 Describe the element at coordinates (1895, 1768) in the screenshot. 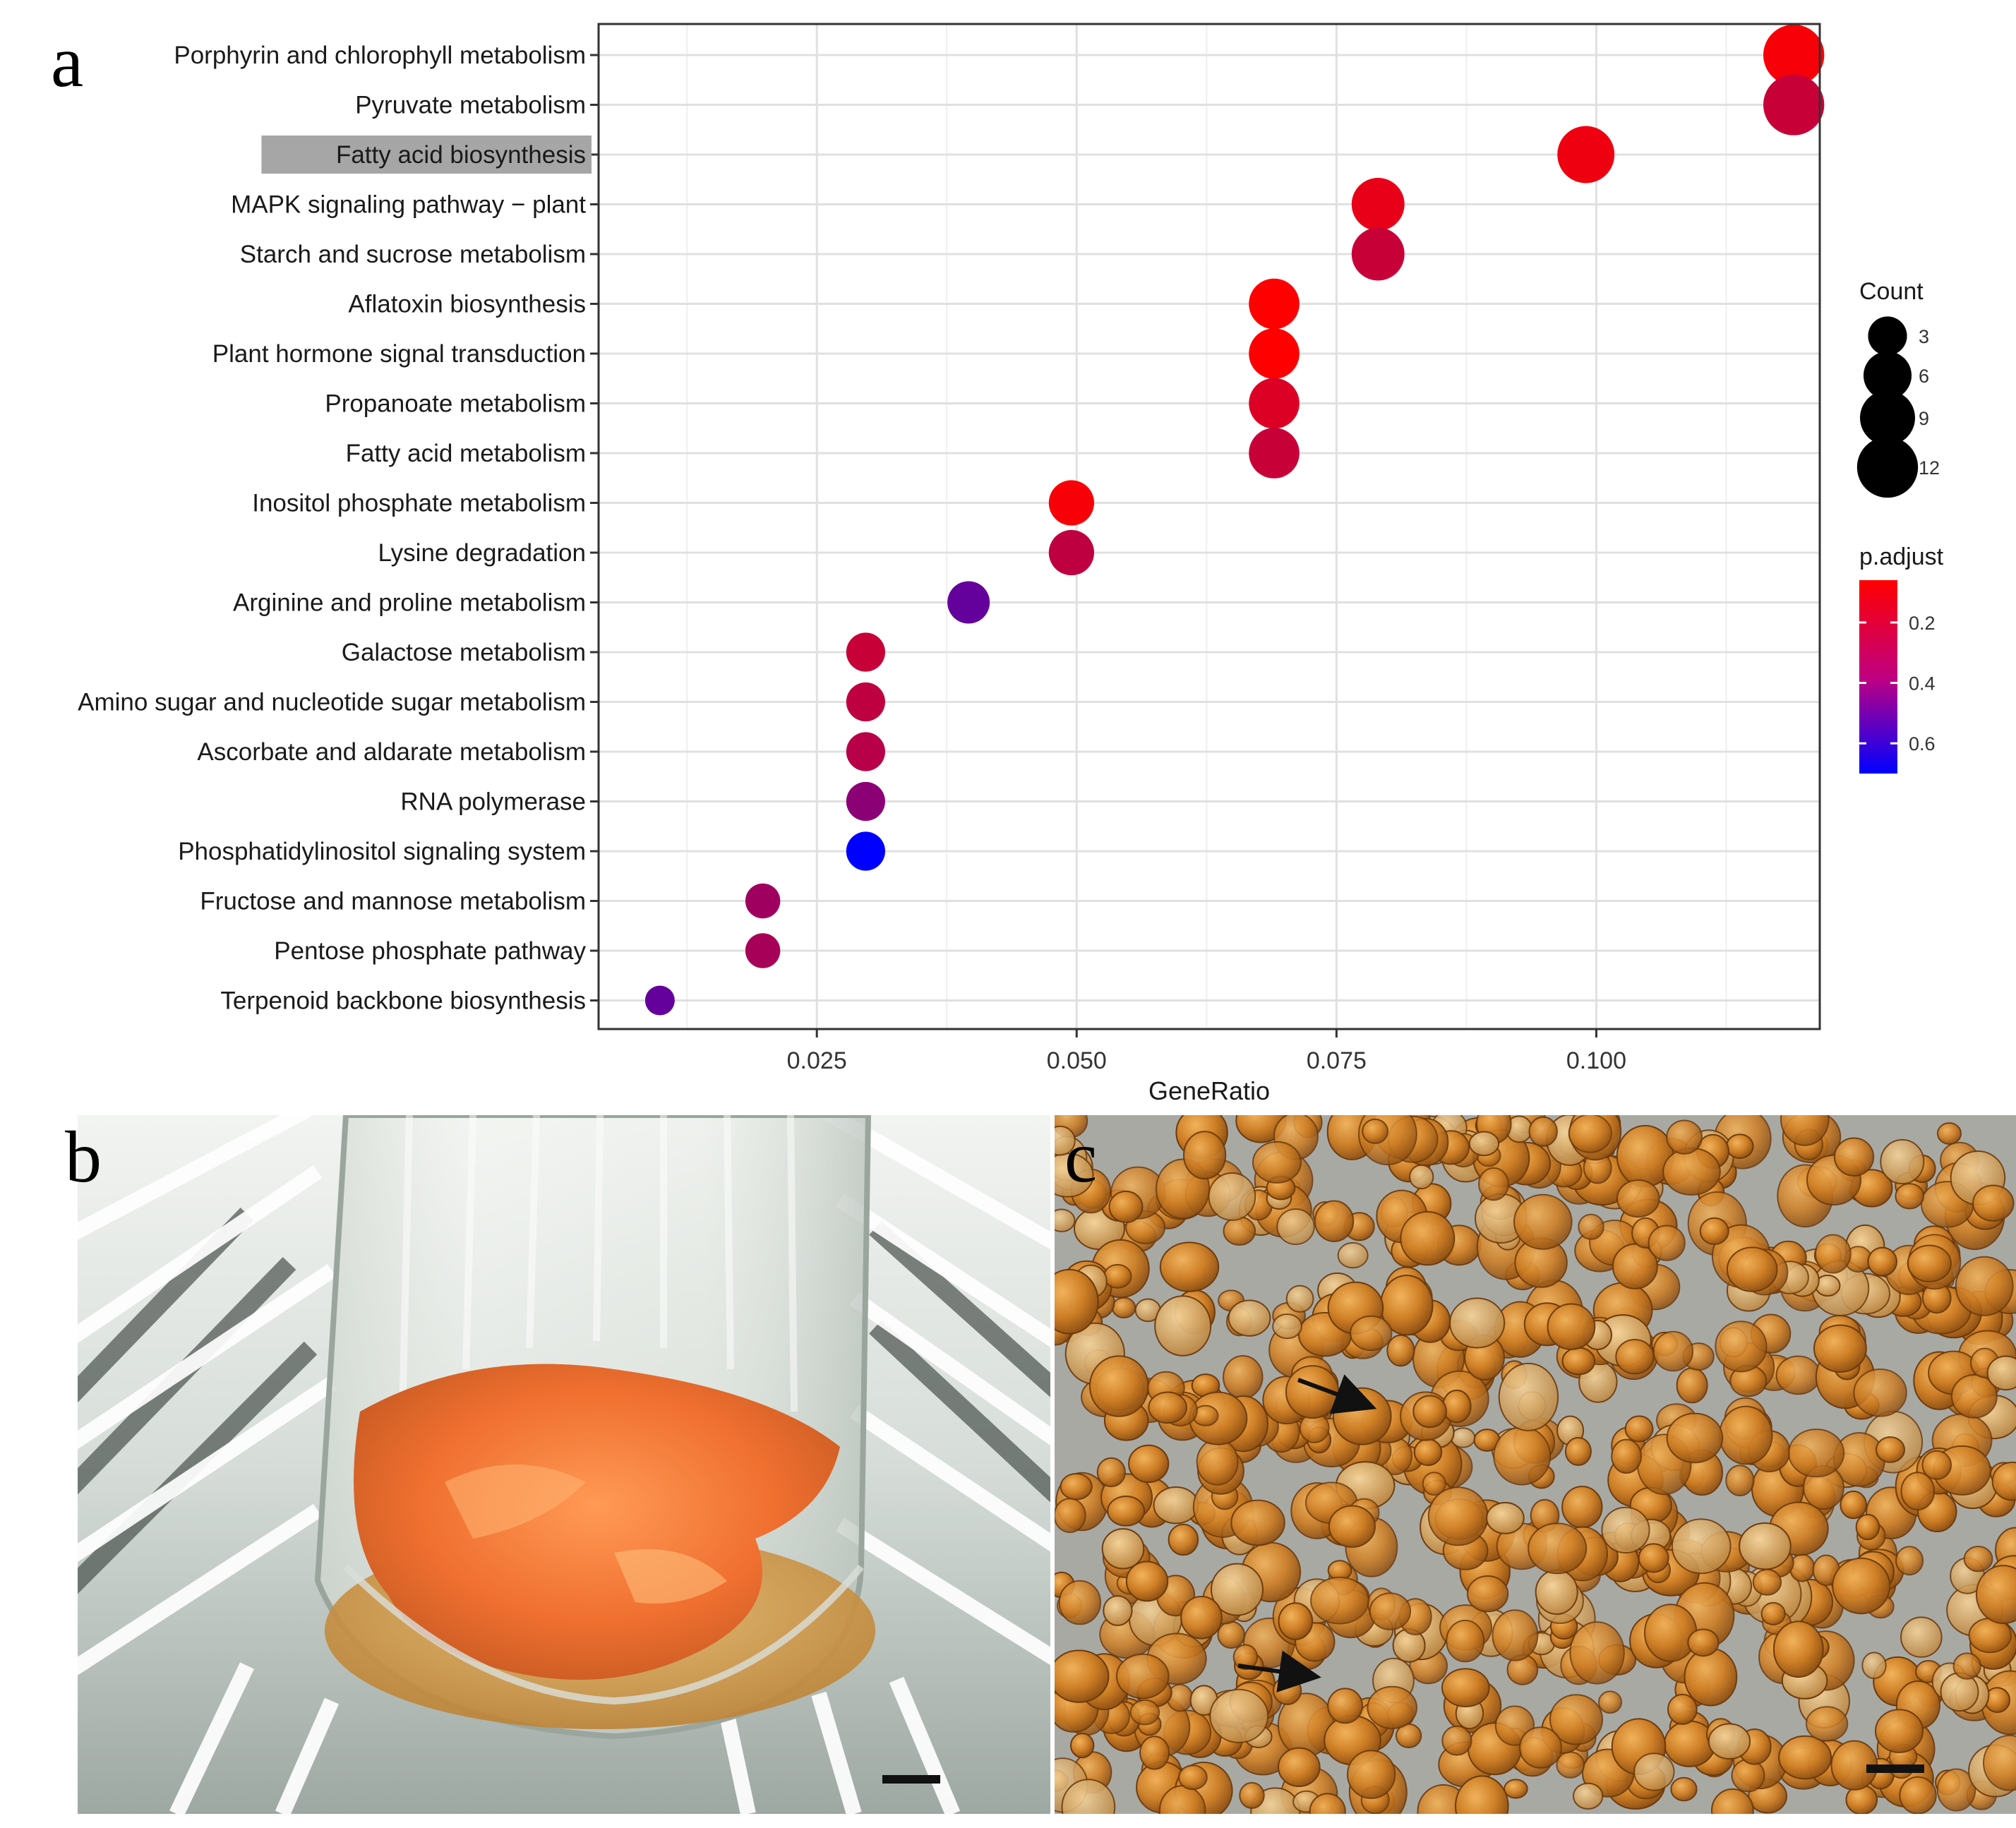

I see `scale-bar-c` at that location.